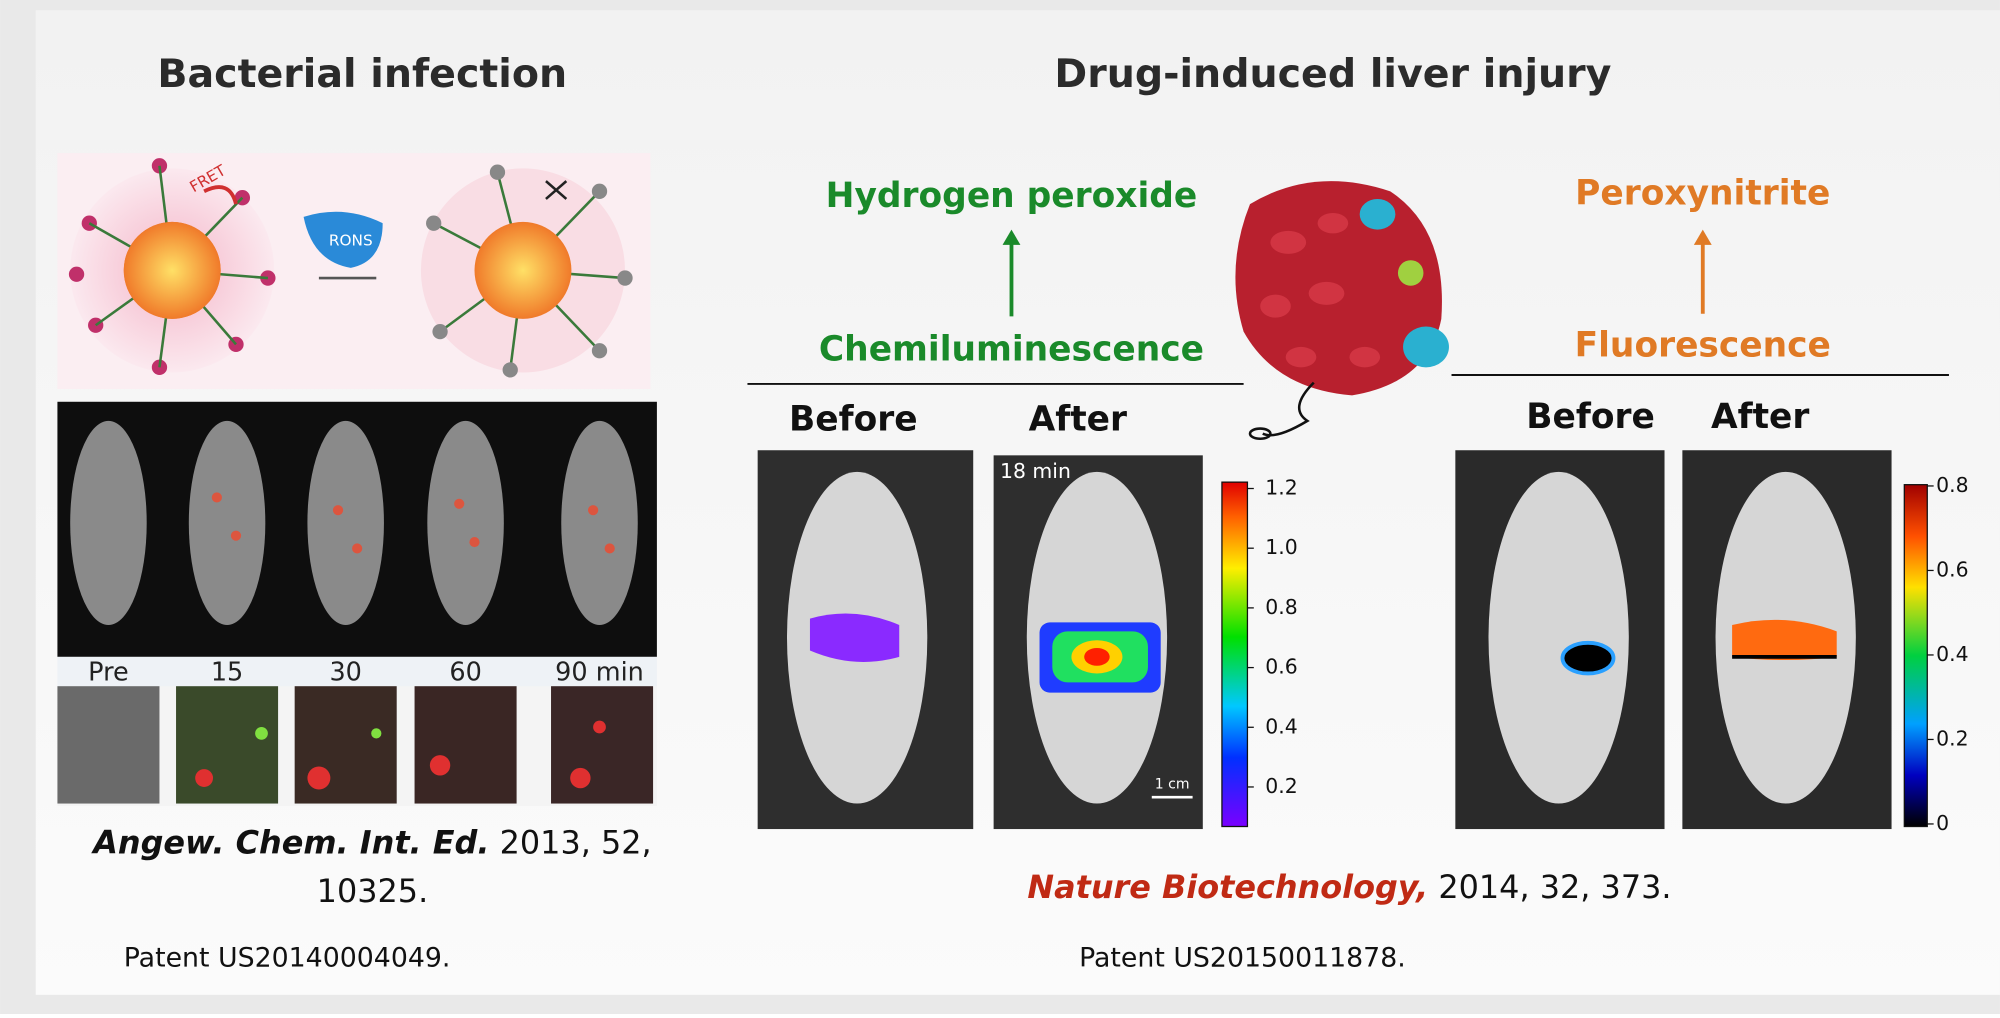 The height and width of the screenshot is (1018, 2000). I want to click on journal: Nature Biotechnology,, so click(1227, 887).